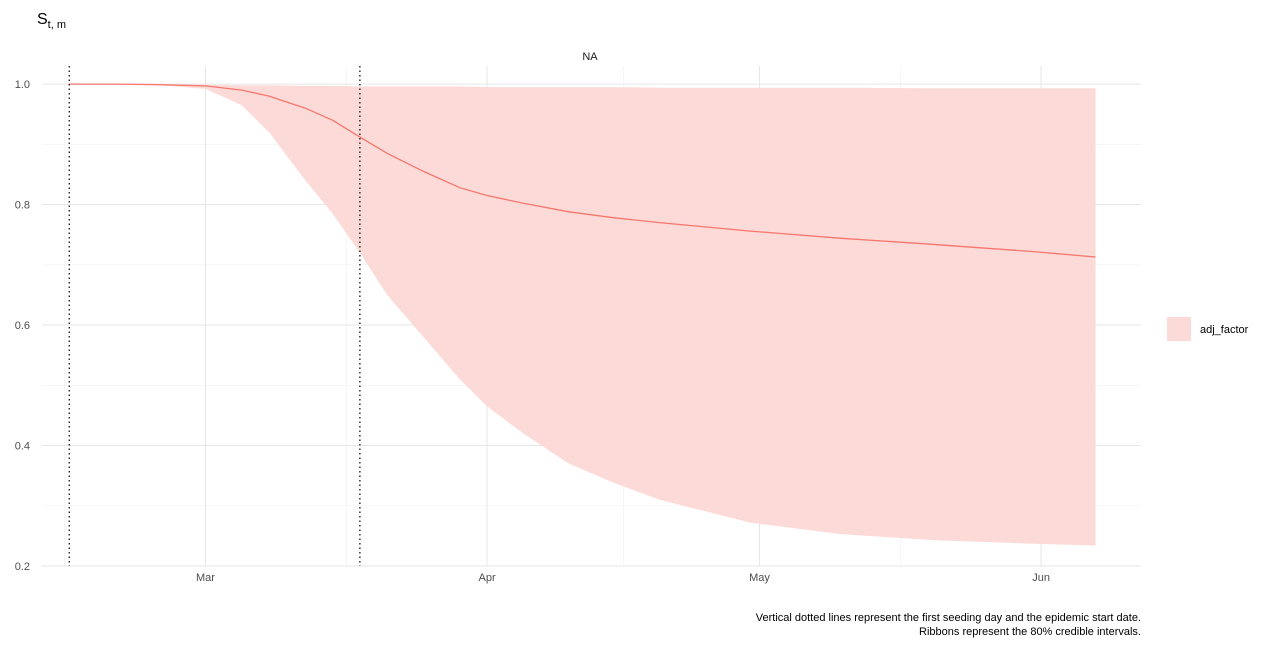 Image resolution: width=1270 pixels, height=645 pixels. Describe the element at coordinates (22, 206) in the screenshot. I see `y-tick-label: 0.8` at that location.